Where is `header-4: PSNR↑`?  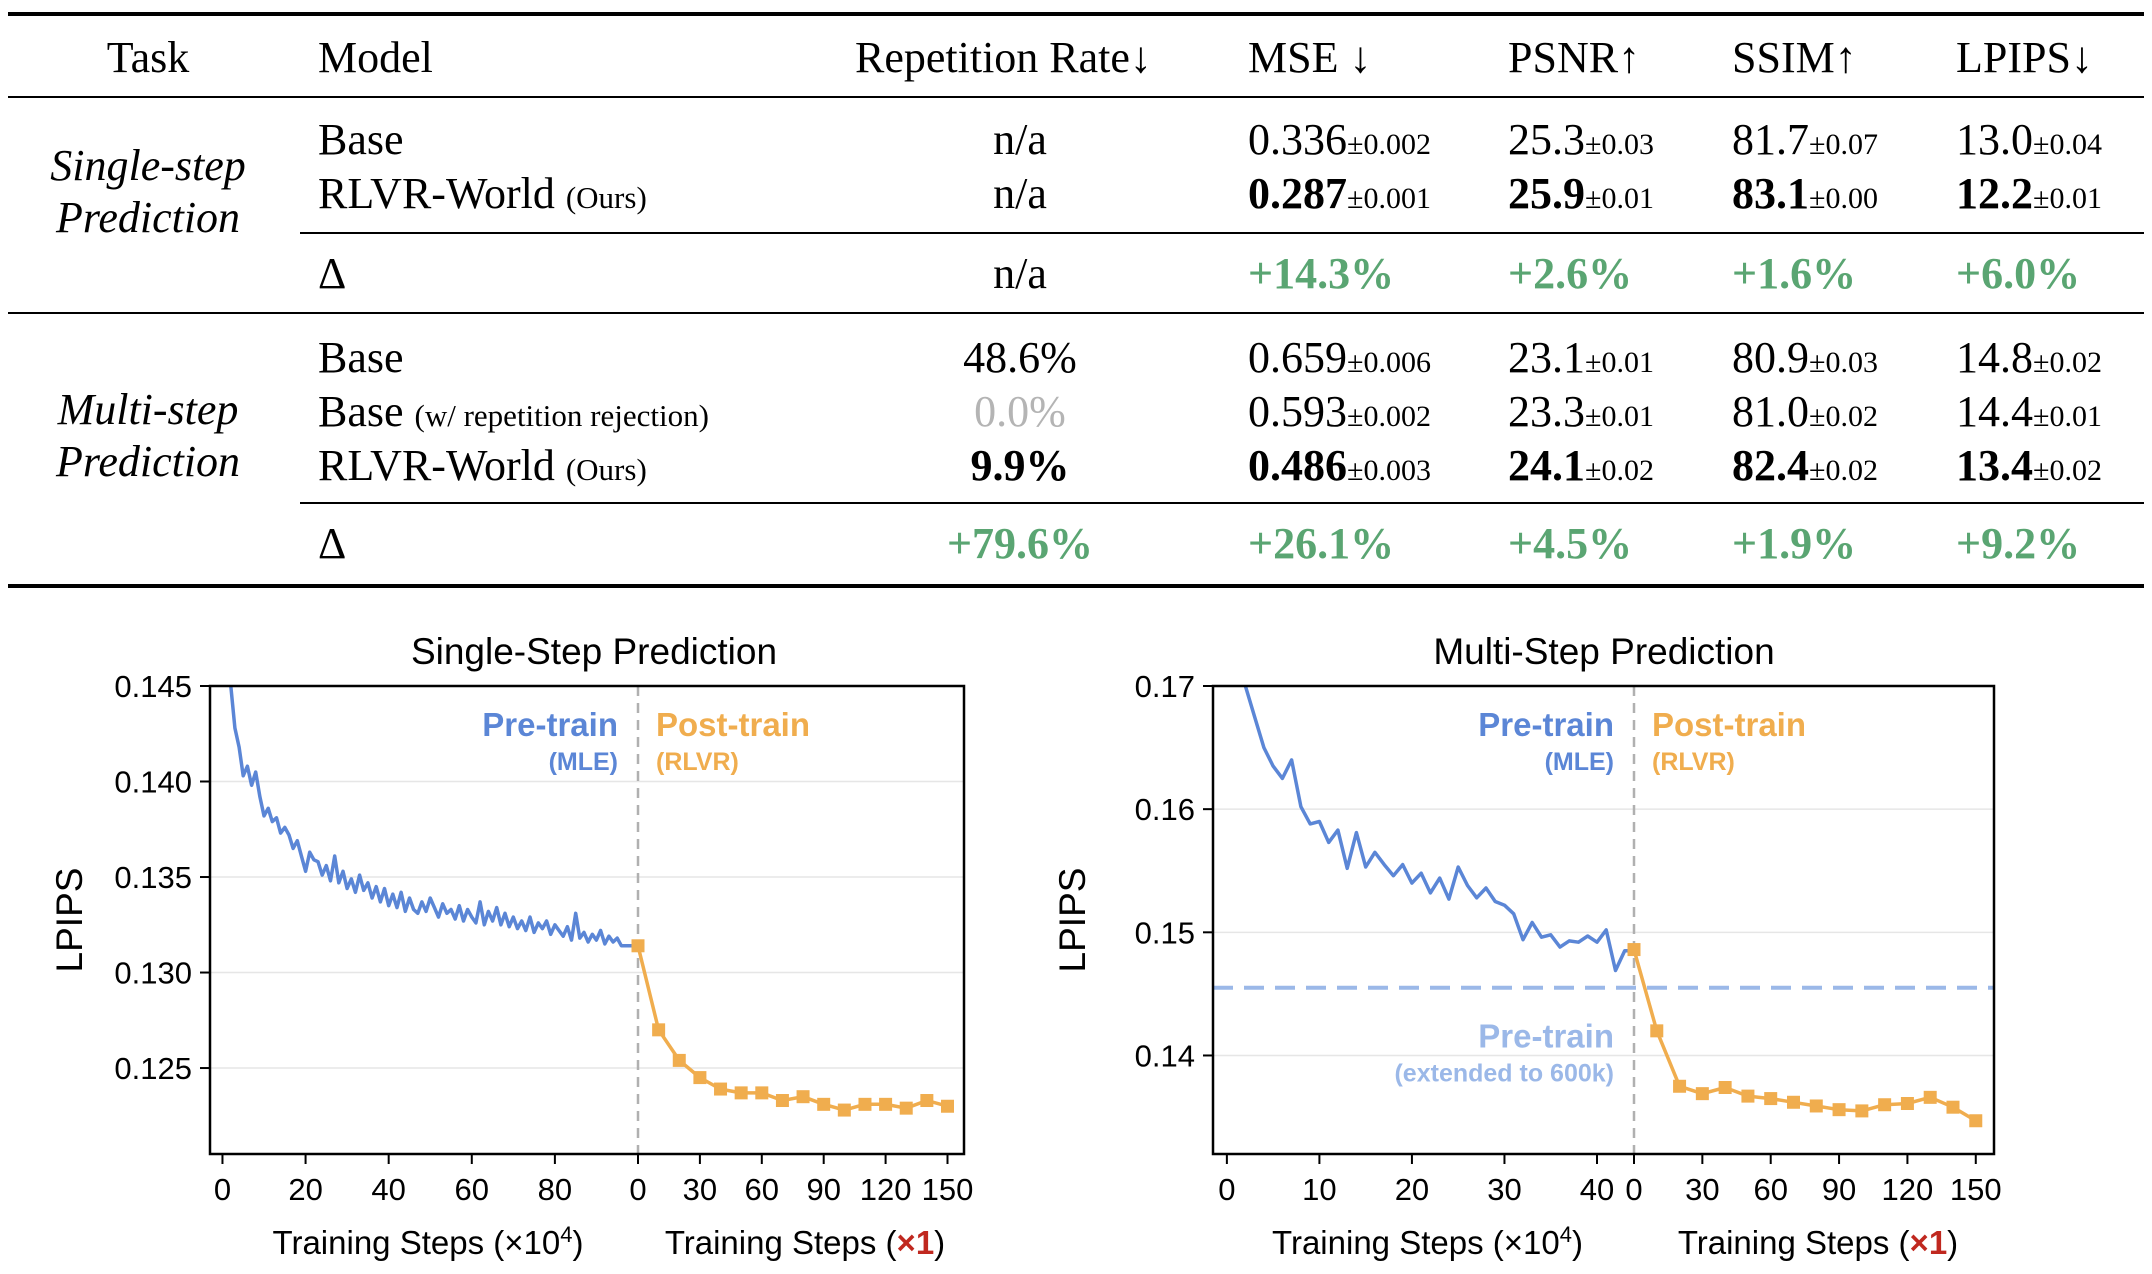
header-4: PSNR↑ is located at coordinates (1574, 57).